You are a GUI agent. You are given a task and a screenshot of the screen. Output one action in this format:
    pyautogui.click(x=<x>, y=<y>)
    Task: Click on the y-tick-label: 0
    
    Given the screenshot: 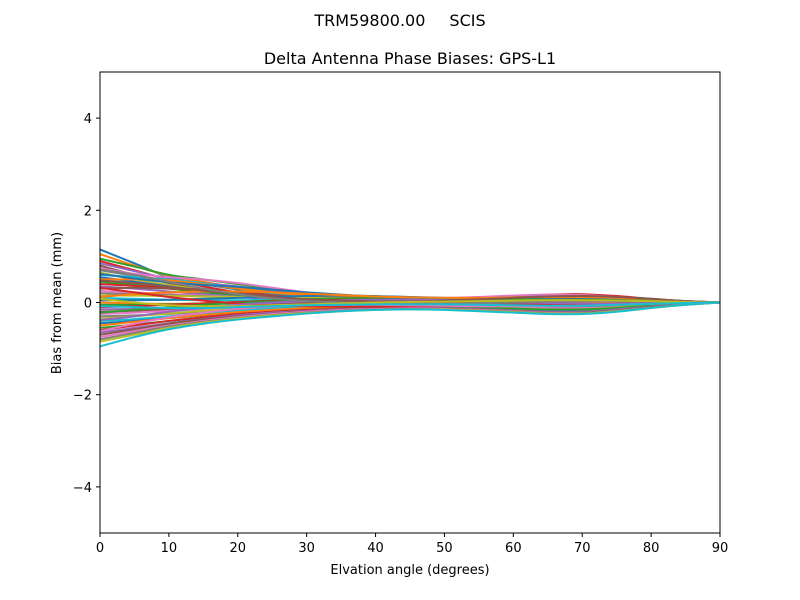 What is the action you would take?
    pyautogui.click(x=88, y=304)
    